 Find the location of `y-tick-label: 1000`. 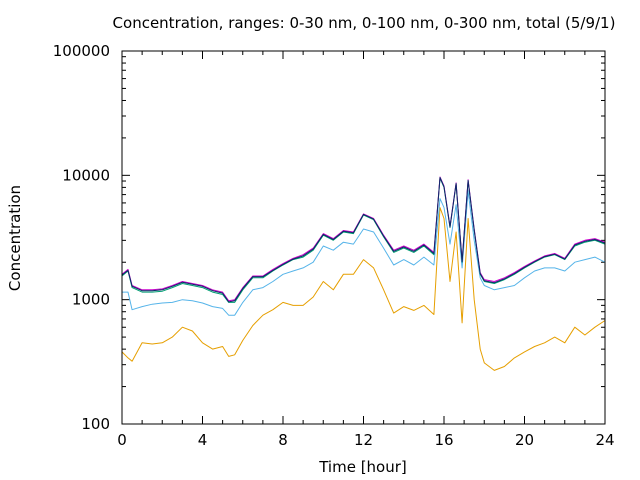

y-tick-label: 1000 is located at coordinates (91, 300).